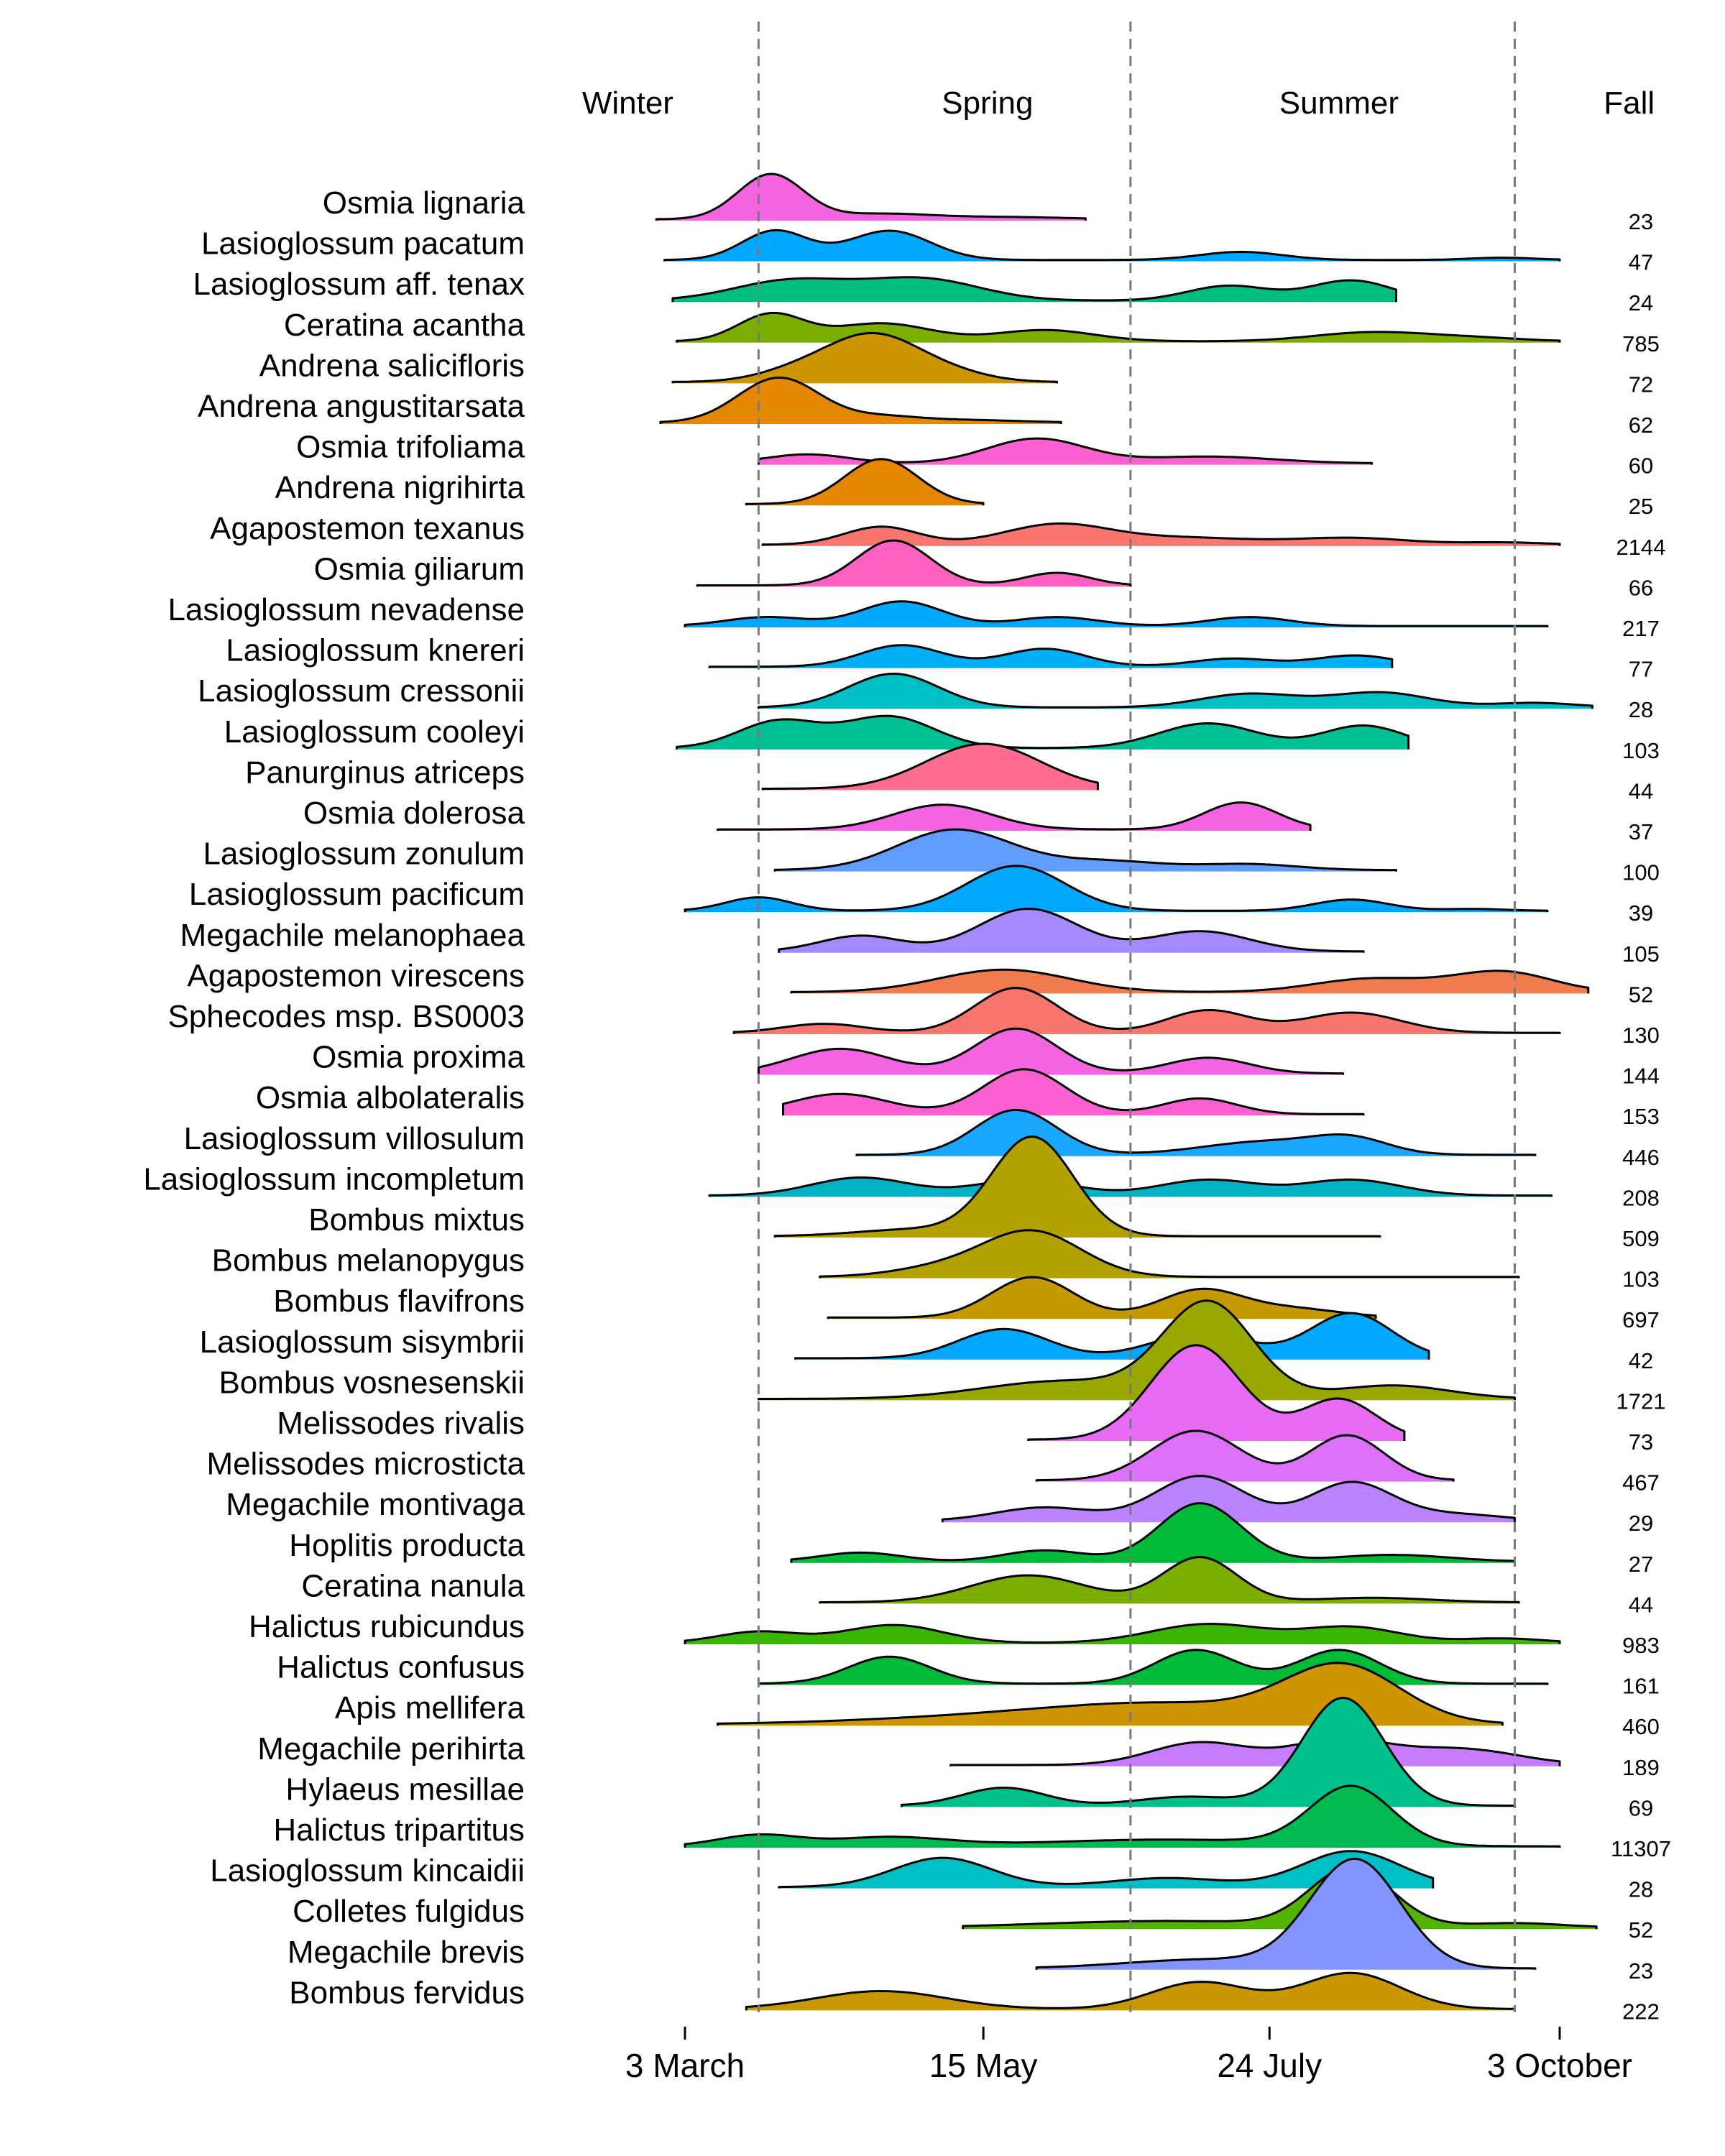 The width and height of the screenshot is (1725, 2156). What do you see at coordinates (1641, 547) in the screenshot?
I see `sample-count: 2144` at bounding box center [1641, 547].